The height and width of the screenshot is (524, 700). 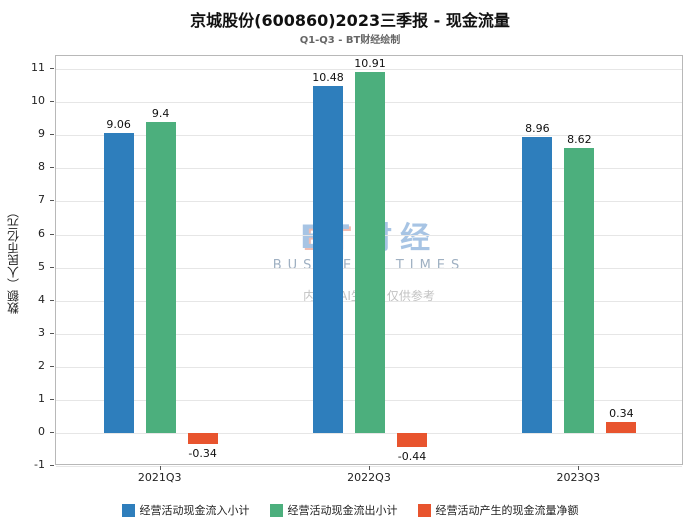 What do you see at coordinates (41, 299) in the screenshot?
I see `y-tick-label: 4` at bounding box center [41, 299].